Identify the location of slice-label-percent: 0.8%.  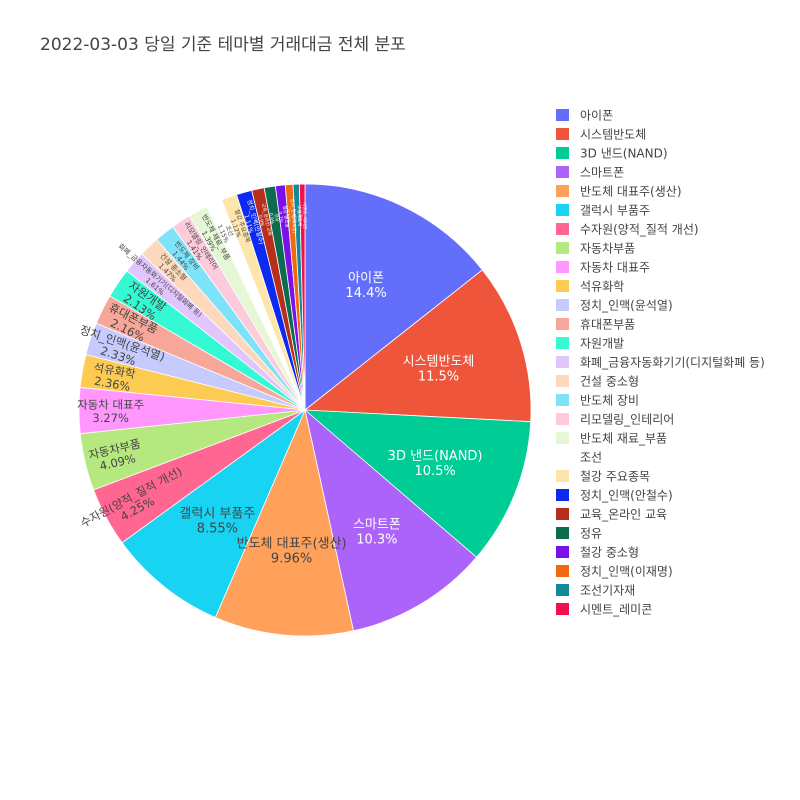
(271, 218).